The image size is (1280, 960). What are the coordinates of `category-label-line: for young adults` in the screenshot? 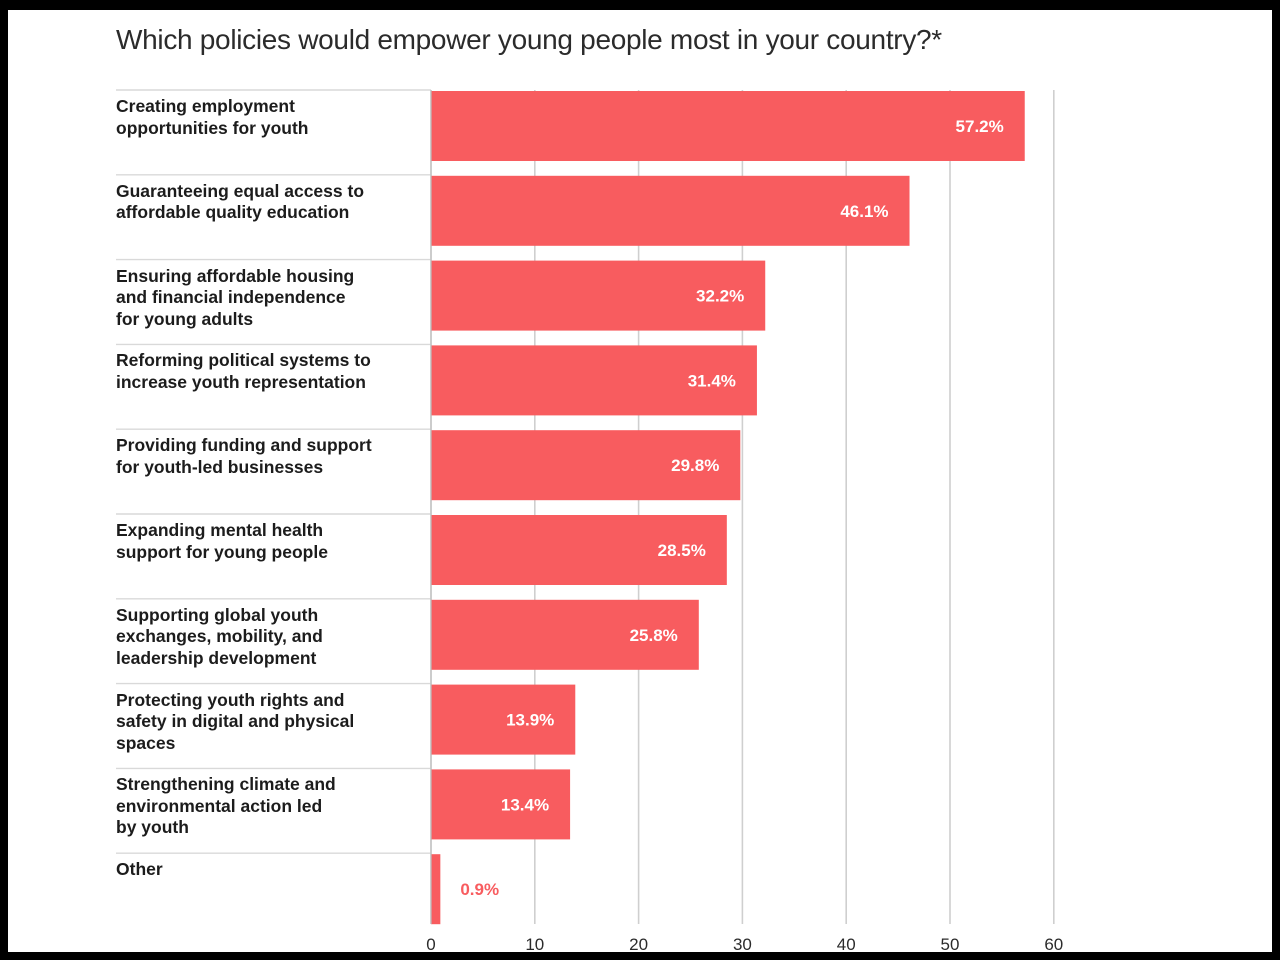 It's located at (185, 318).